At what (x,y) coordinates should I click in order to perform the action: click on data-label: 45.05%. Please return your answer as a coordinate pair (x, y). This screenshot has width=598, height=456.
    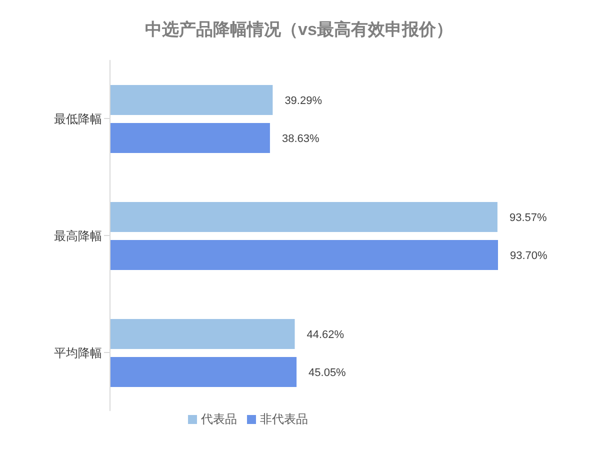
    Looking at the image, I should click on (327, 373).